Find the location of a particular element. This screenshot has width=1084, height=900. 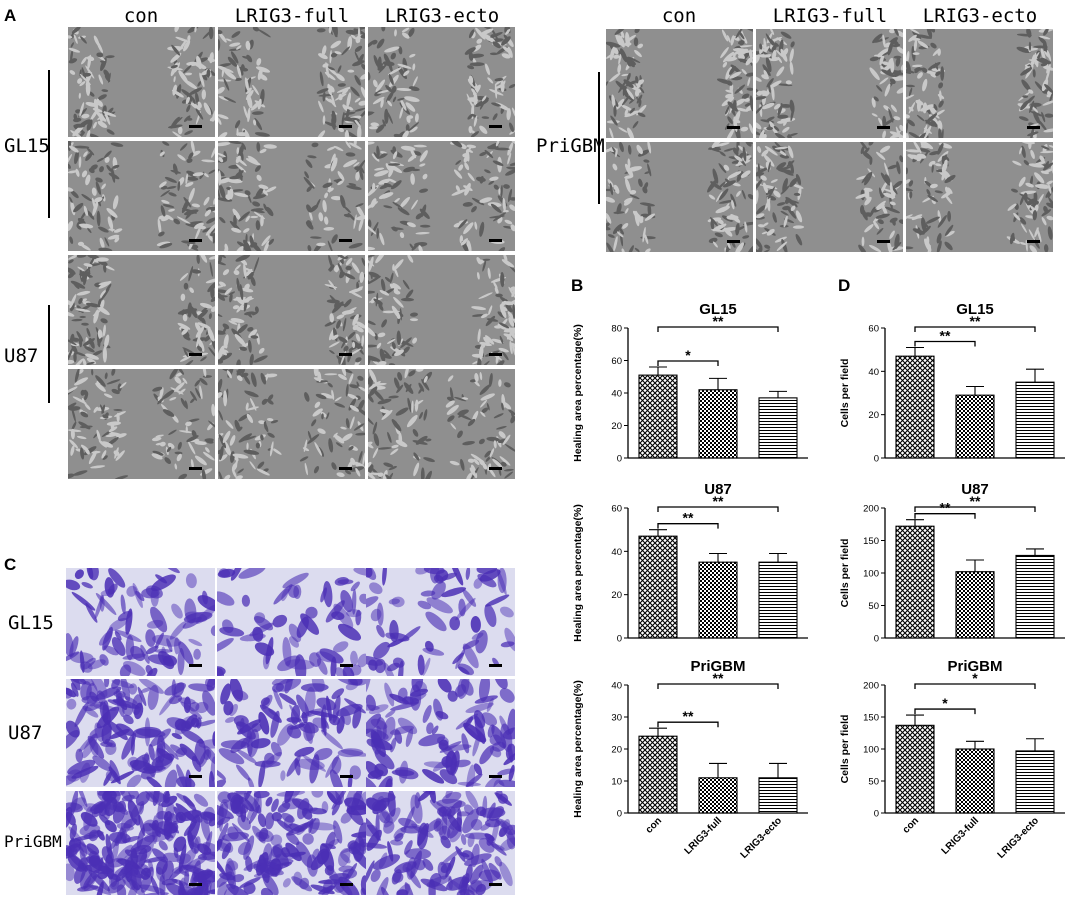

wound-image-left-r0-c0 is located at coordinates (141, 82).